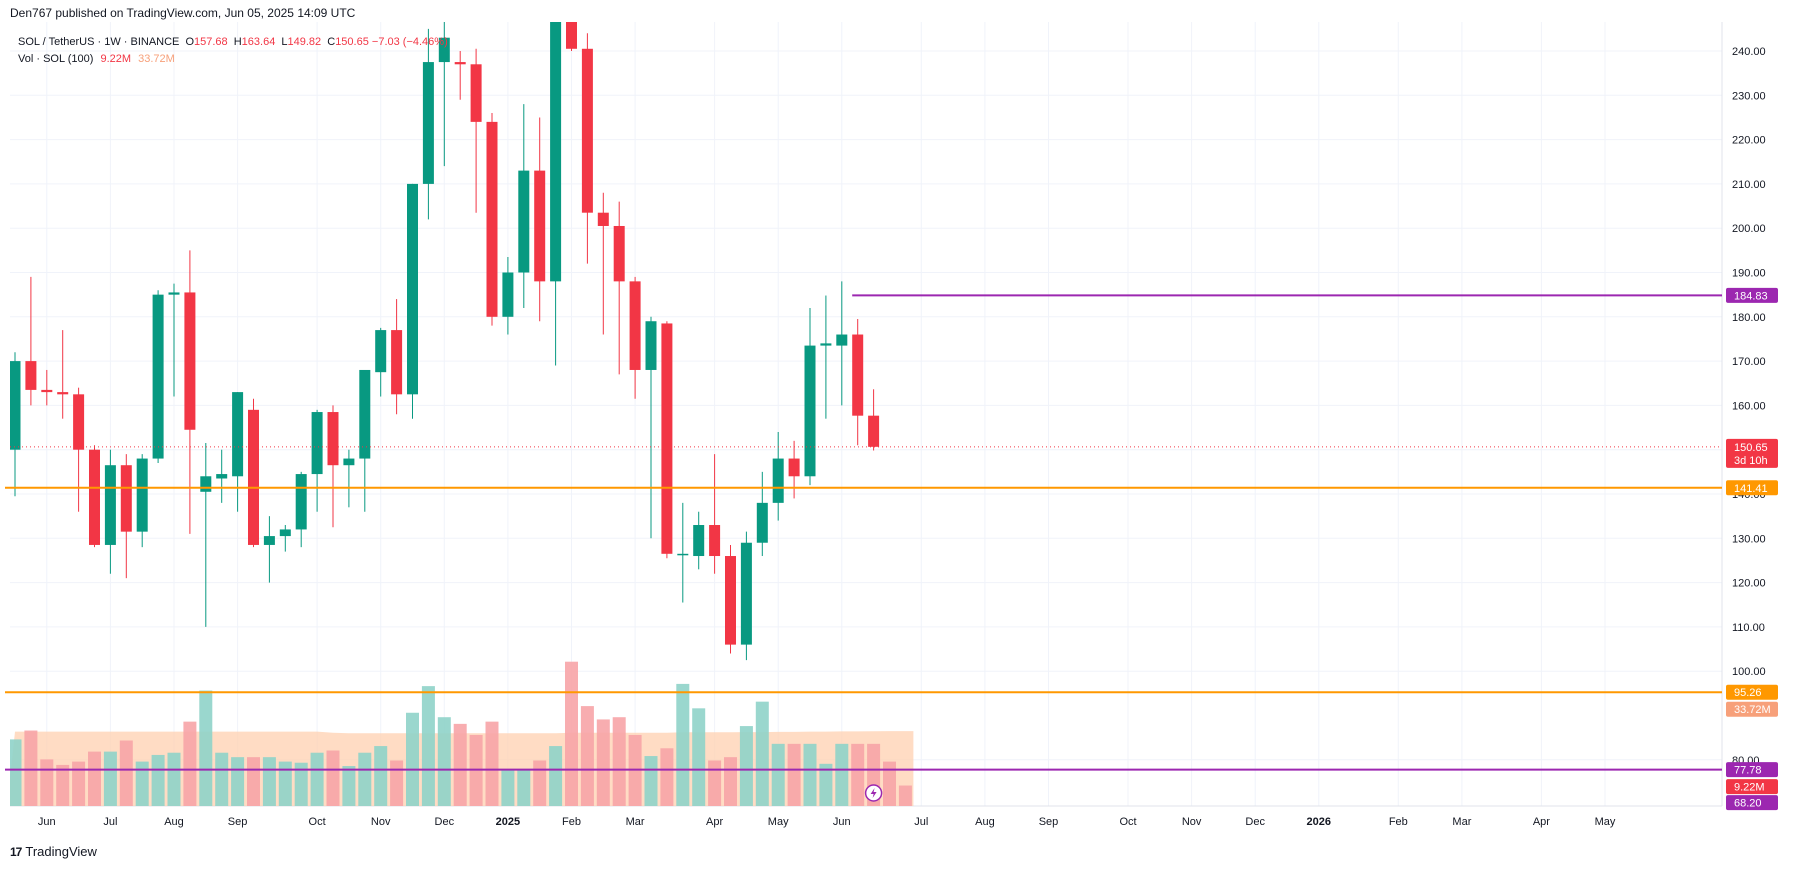 The height and width of the screenshot is (871, 1794). I want to click on volume-badge: 68.20, so click(1748, 804).